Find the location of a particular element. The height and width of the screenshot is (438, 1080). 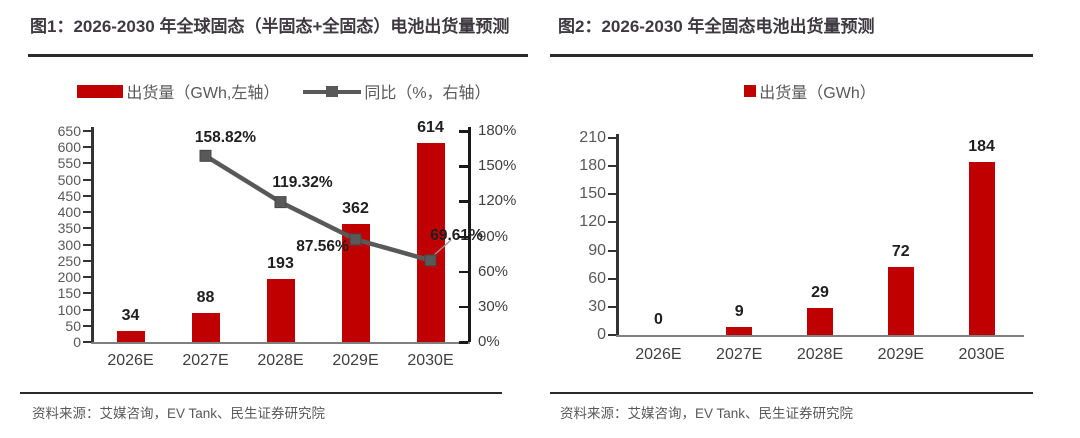

figure2-source-note: 资料来源：艾媒咨询，EV Tank、民生证券研究院 is located at coordinates (707, 413).